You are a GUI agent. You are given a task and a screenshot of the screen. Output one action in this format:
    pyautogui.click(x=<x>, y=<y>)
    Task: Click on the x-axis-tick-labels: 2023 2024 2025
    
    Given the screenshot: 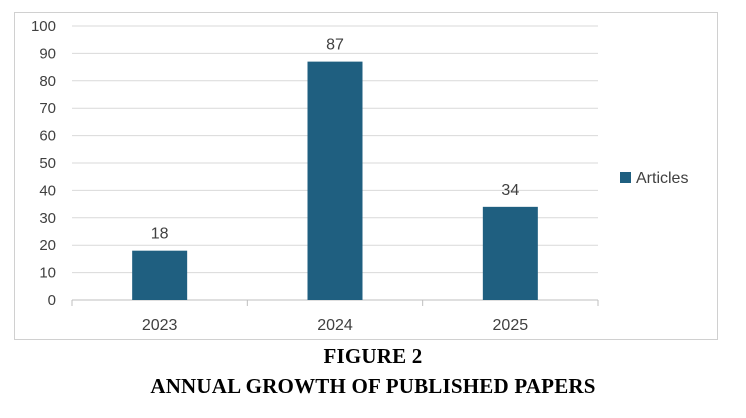 What is the action you would take?
    pyautogui.click(x=335, y=325)
    